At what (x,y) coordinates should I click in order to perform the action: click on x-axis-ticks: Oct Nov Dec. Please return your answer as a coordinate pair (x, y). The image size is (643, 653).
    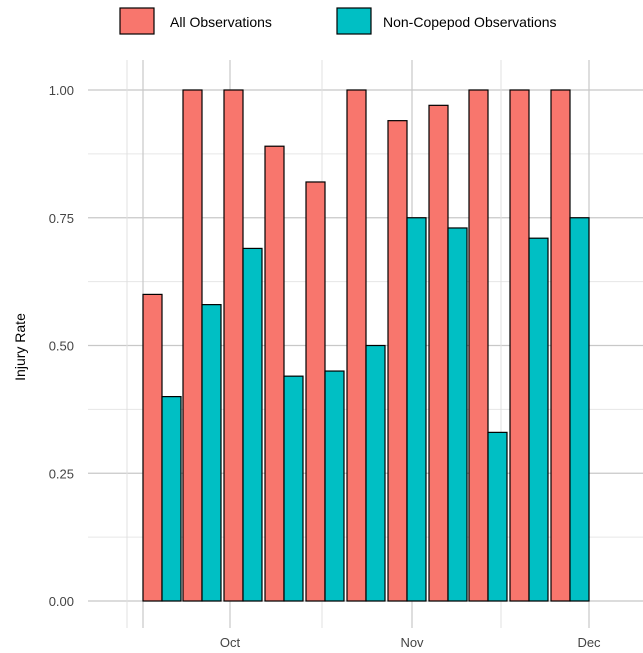
    Looking at the image, I should click on (410, 642).